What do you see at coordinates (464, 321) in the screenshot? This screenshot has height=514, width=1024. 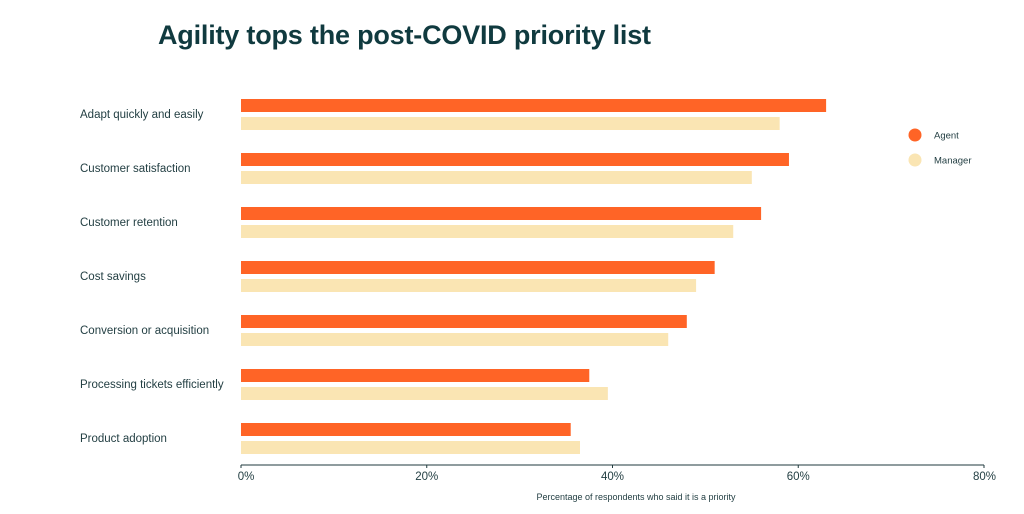 I see `bar-agent-conversion-or-acquisition` at bounding box center [464, 321].